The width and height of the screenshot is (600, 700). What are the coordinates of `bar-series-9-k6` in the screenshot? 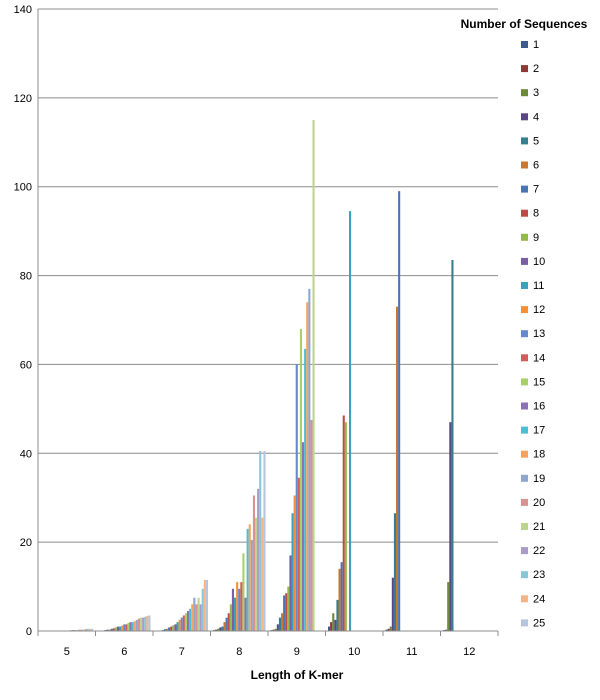 It's located at (115, 629).